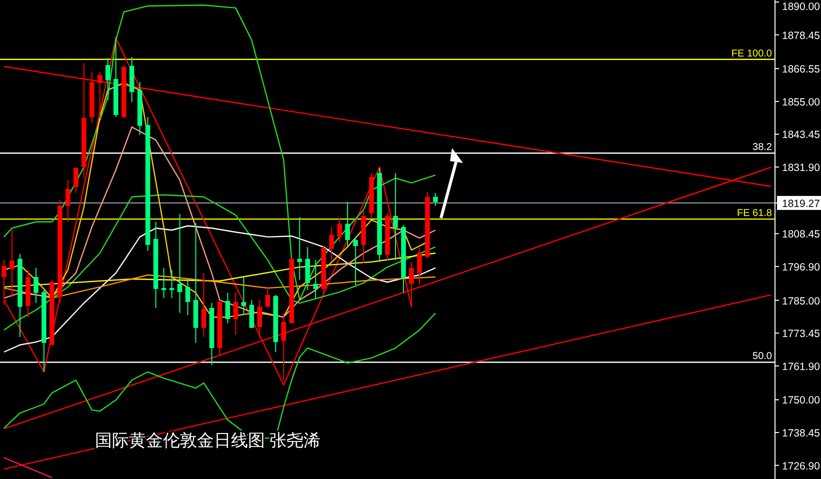 The height and width of the screenshot is (479, 821). I want to click on y-tick-label: 1726.90, so click(801, 466).